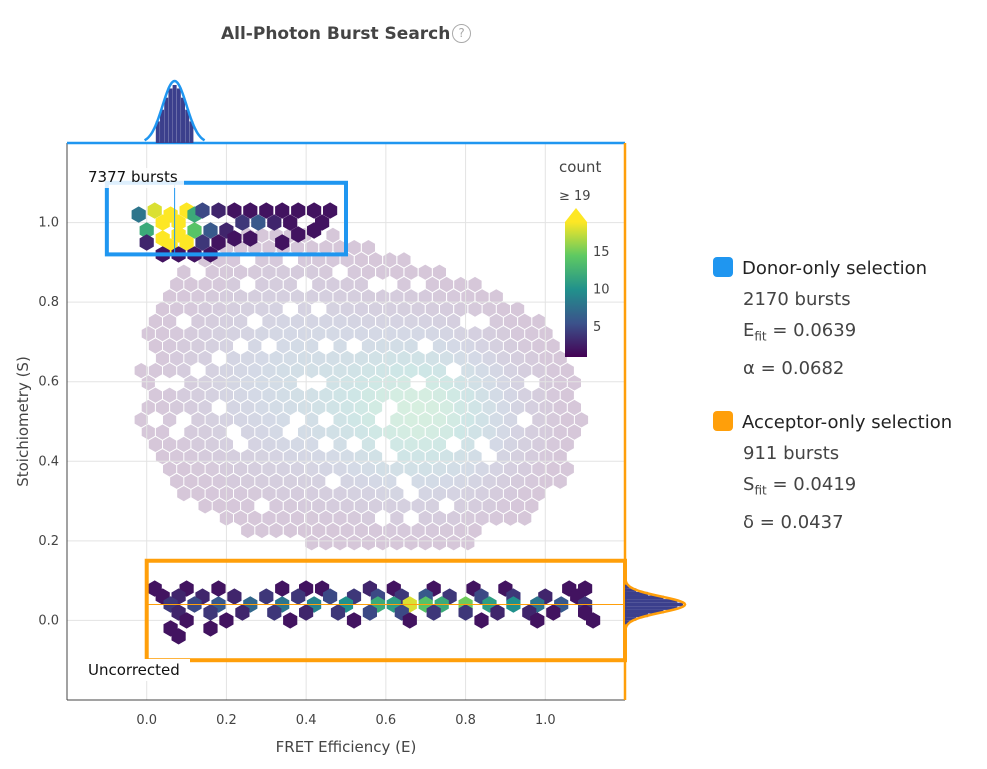  I want to click on donor-count-annotation: 7377 bursts, so click(133, 177).